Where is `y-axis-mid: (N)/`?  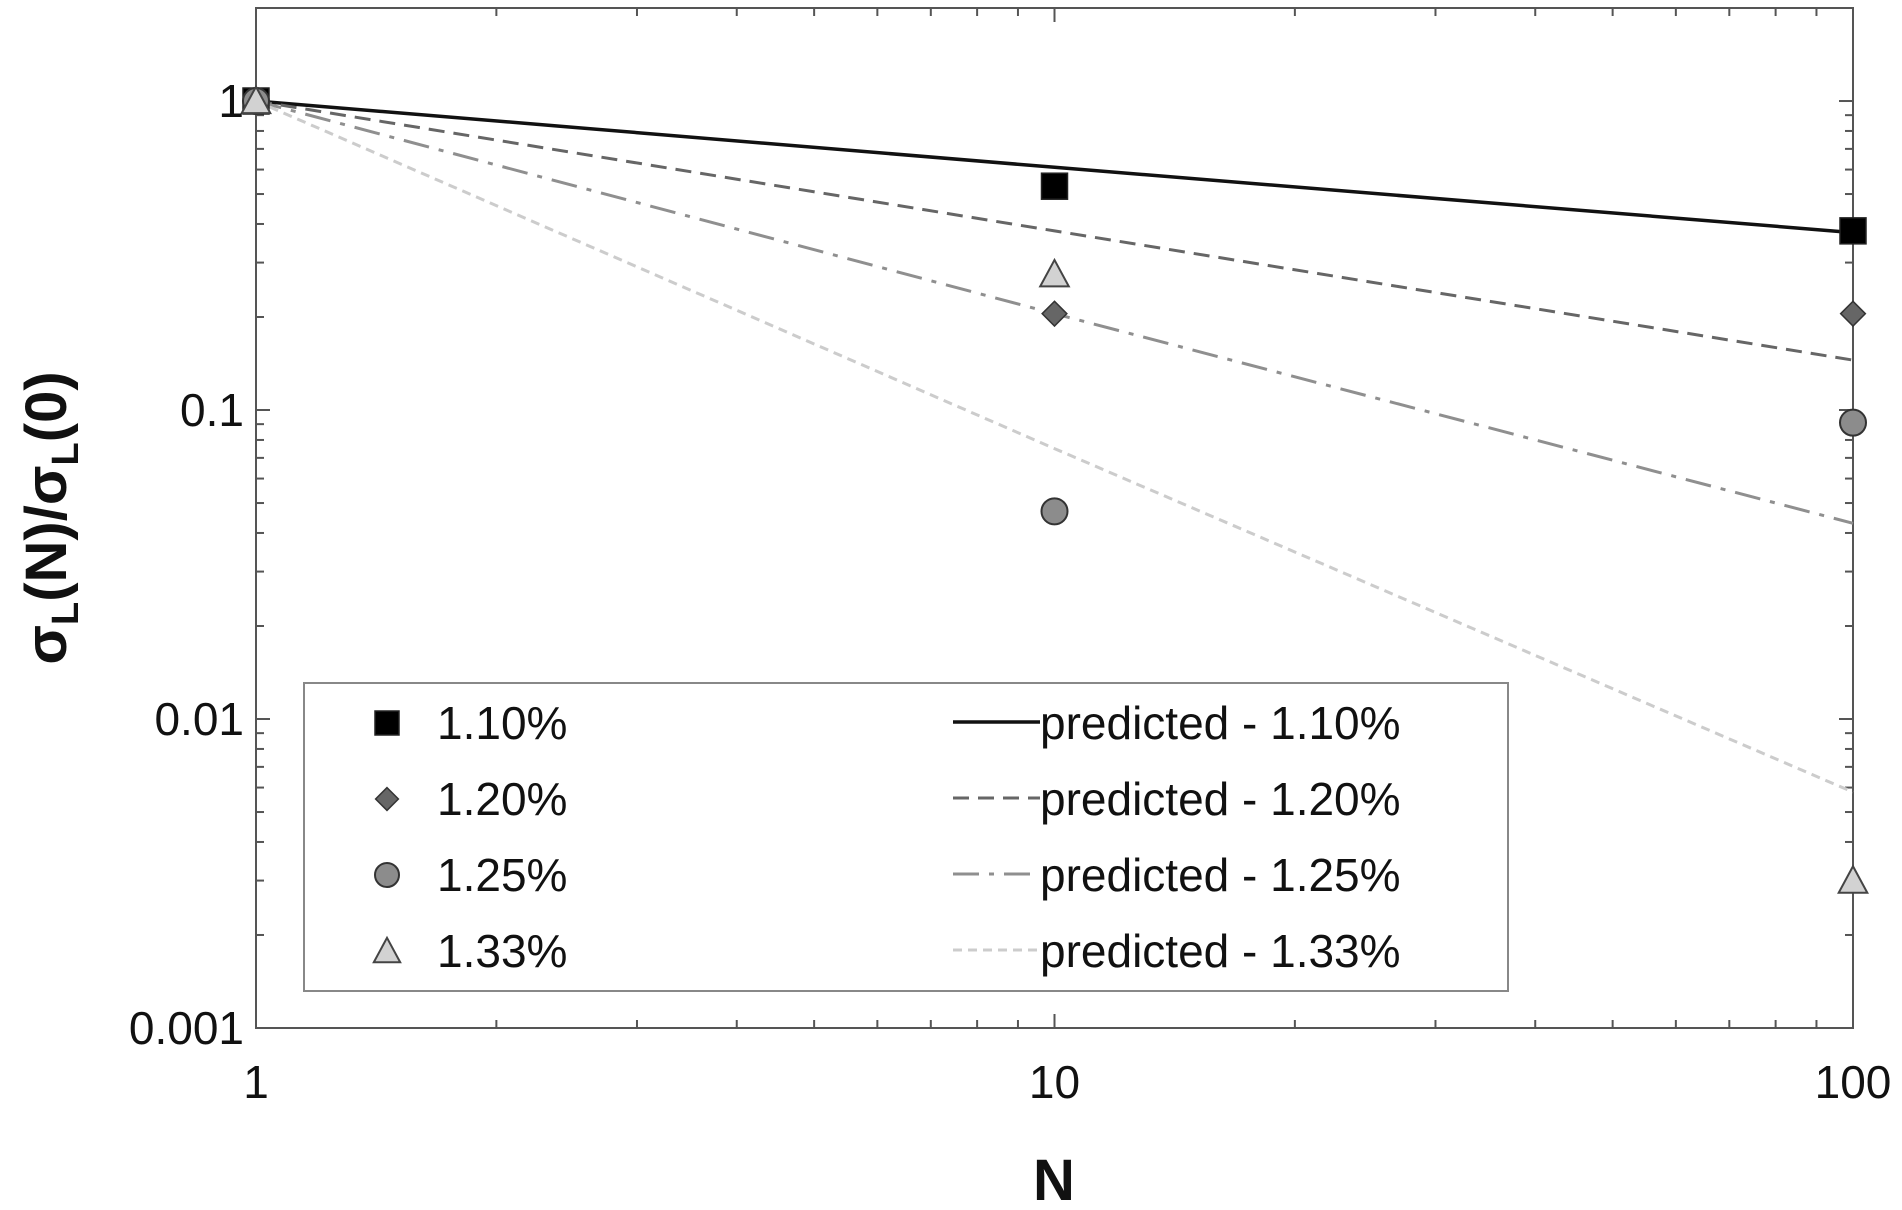
y-axis-mid: (N)/ is located at coordinates (46, 553).